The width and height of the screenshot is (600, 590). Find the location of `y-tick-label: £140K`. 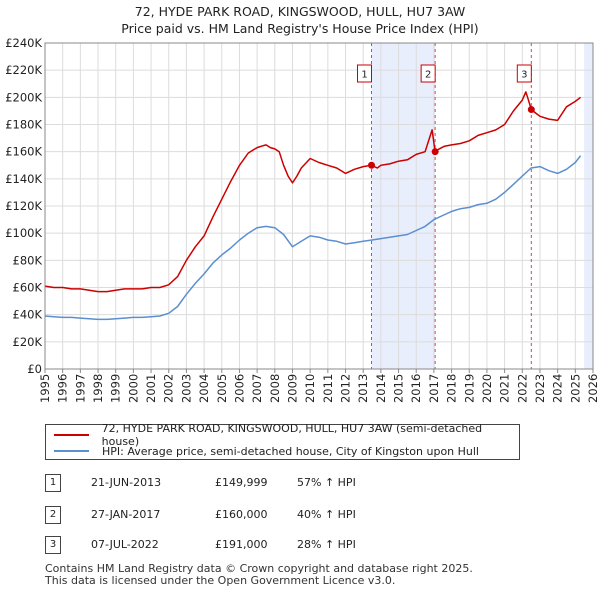

y-tick-label: £140K is located at coordinates (23, 179).